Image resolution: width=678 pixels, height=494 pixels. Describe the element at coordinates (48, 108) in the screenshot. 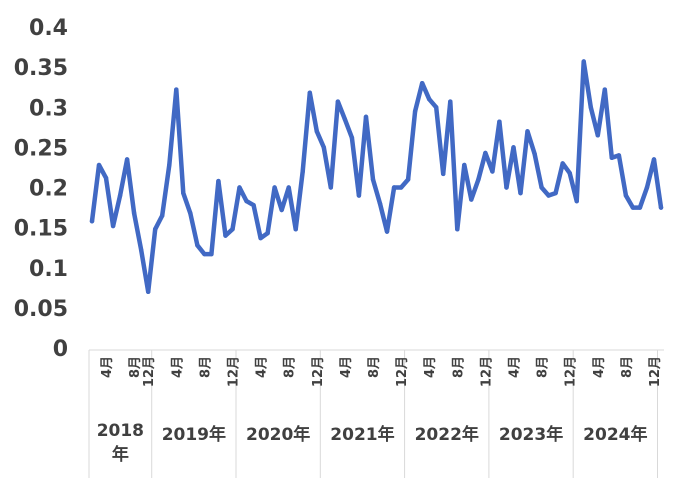

I see `y-tick-label: 0.3` at that location.